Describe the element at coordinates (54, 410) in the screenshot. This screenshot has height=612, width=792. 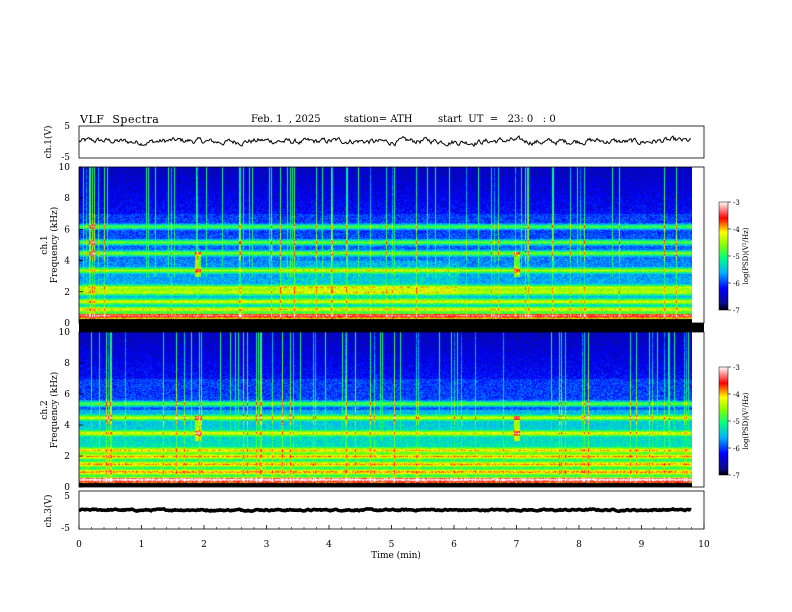
I see `ch2-freq-ylabel: Frequency (kHz)` at that location.